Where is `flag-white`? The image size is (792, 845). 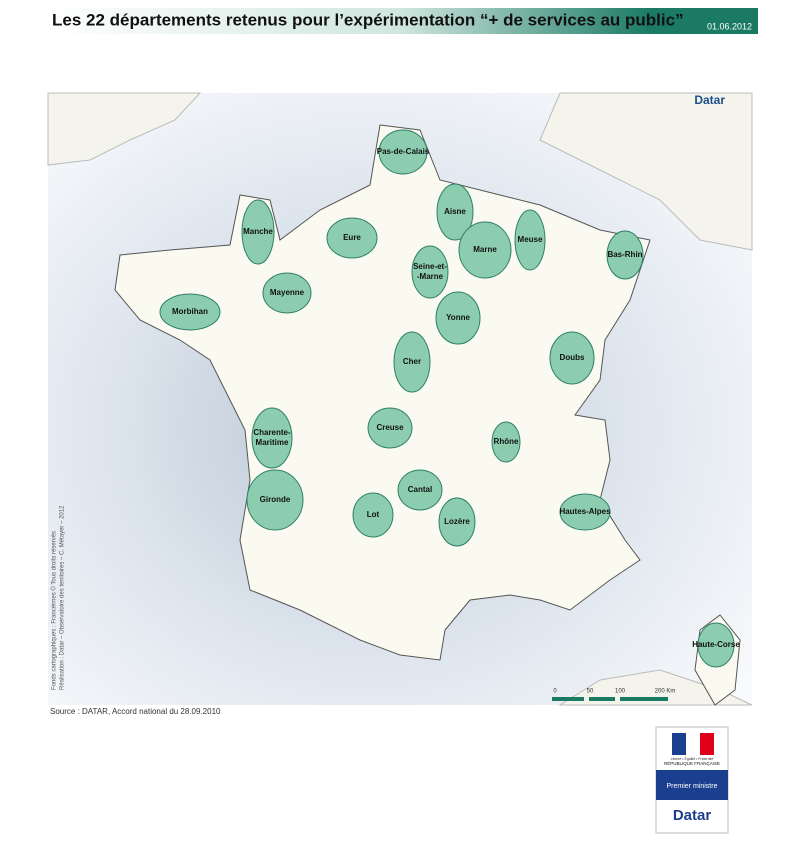 flag-white is located at coordinates (693, 744).